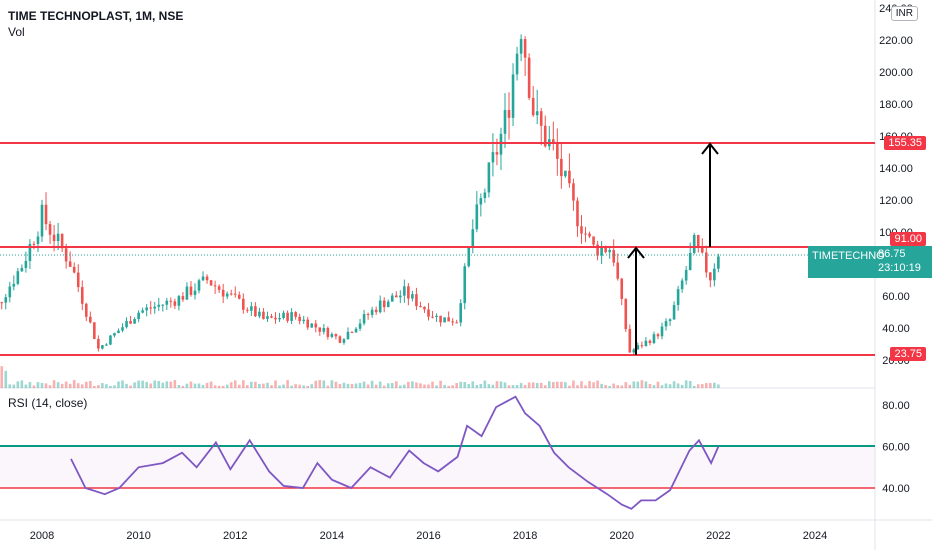 The height and width of the screenshot is (550, 932). Describe the element at coordinates (138, 536) in the screenshot. I see `time-tick: 2010` at that location.